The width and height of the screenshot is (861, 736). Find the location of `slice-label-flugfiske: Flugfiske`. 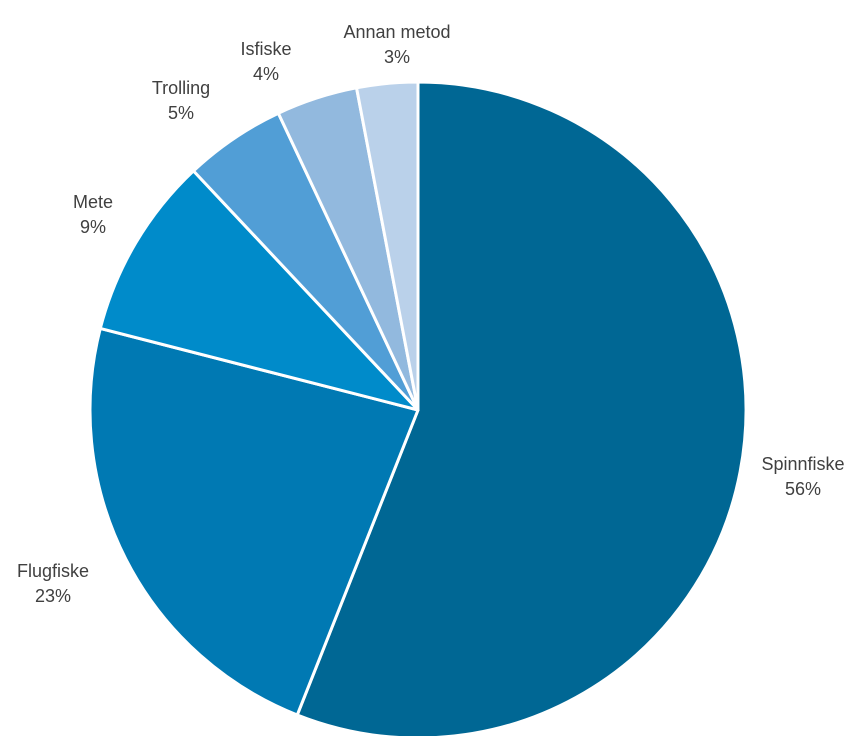

slice-label-flugfiske: Flugfiske is located at coordinates (53, 571).